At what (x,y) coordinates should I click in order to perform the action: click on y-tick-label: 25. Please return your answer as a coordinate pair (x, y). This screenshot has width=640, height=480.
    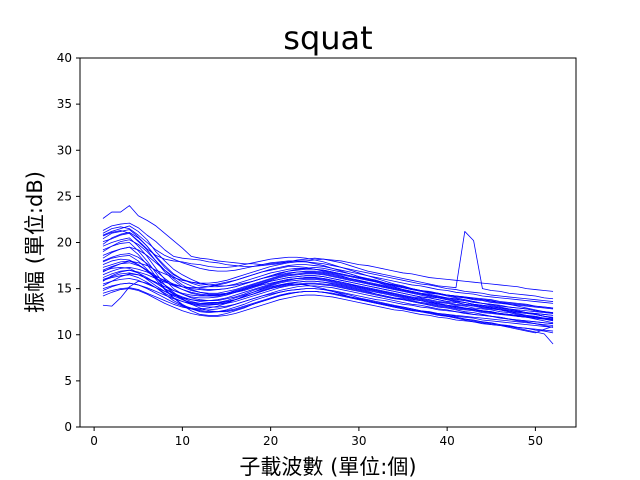
    Looking at the image, I should click on (64, 196).